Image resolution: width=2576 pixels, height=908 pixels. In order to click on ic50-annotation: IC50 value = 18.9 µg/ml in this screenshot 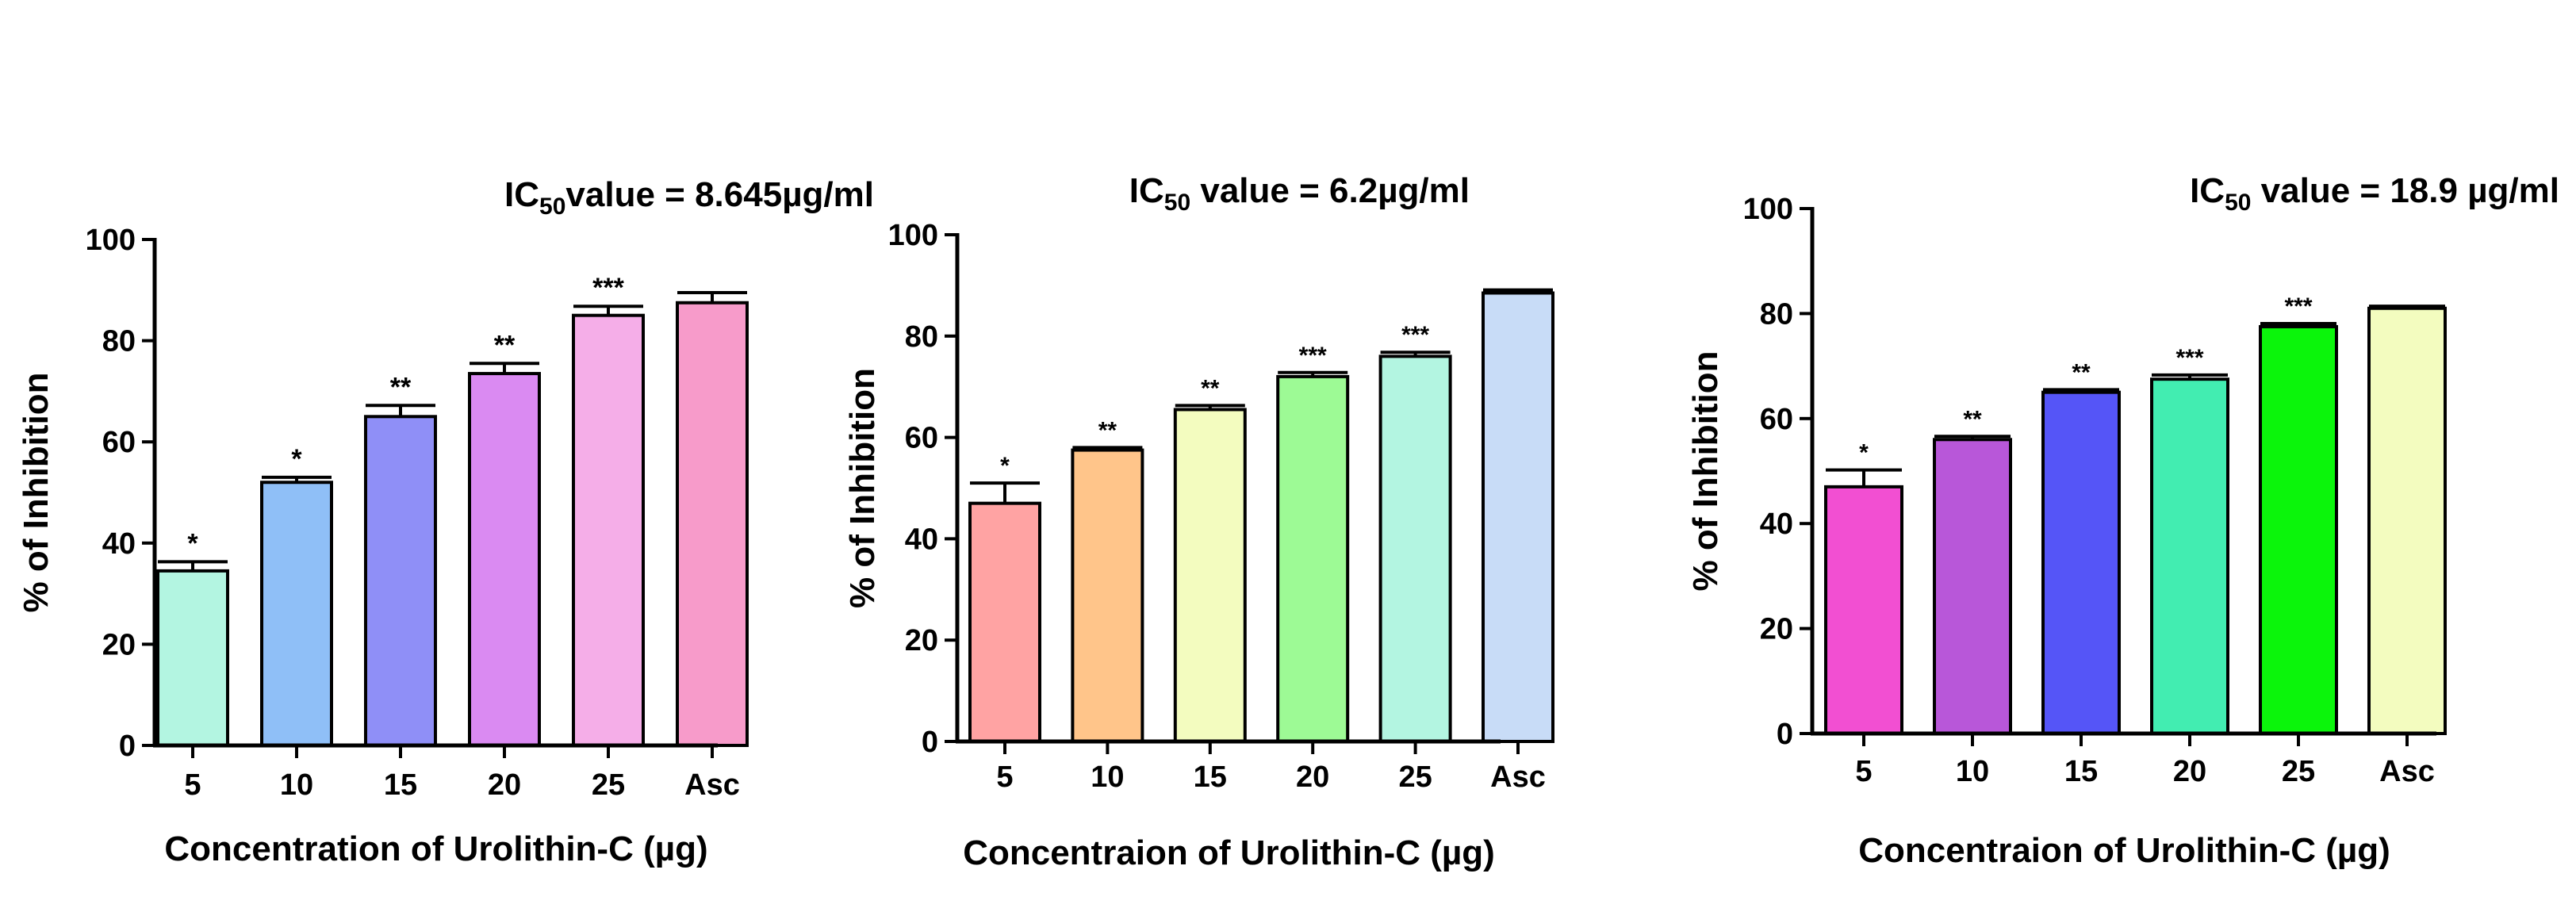, I will do `click(2375, 193)`.